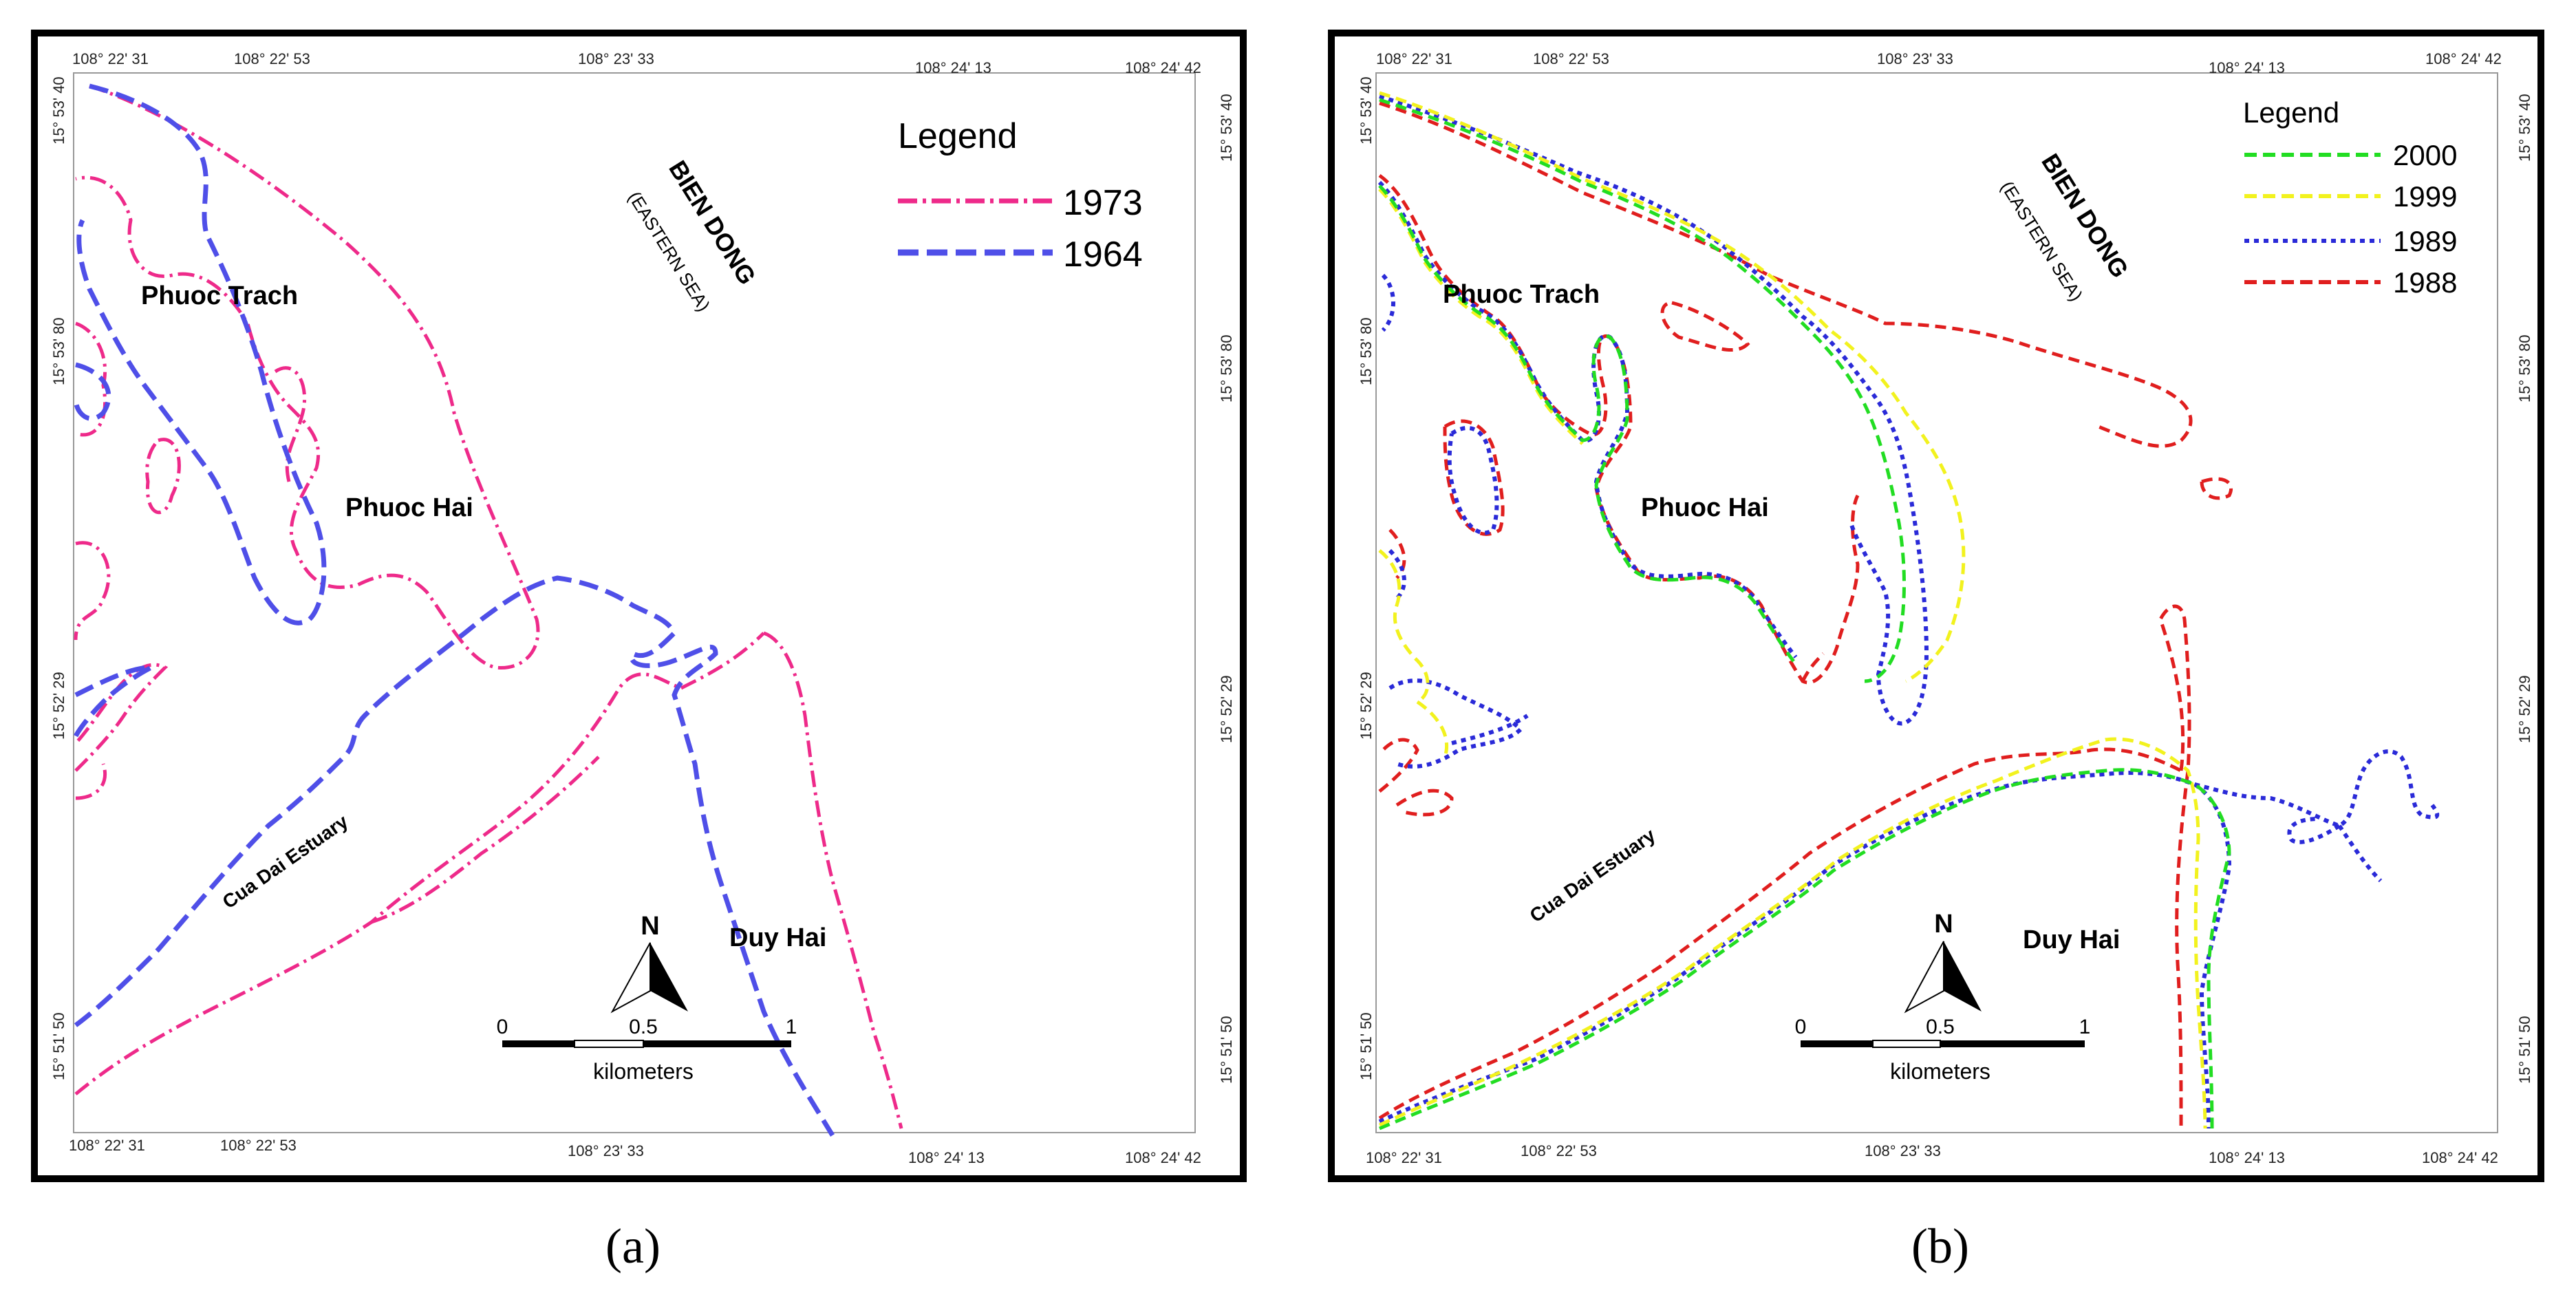 This screenshot has width=2576, height=1295. I want to click on panel-b-top-tick: 108° 23' 33, so click(1915, 58).